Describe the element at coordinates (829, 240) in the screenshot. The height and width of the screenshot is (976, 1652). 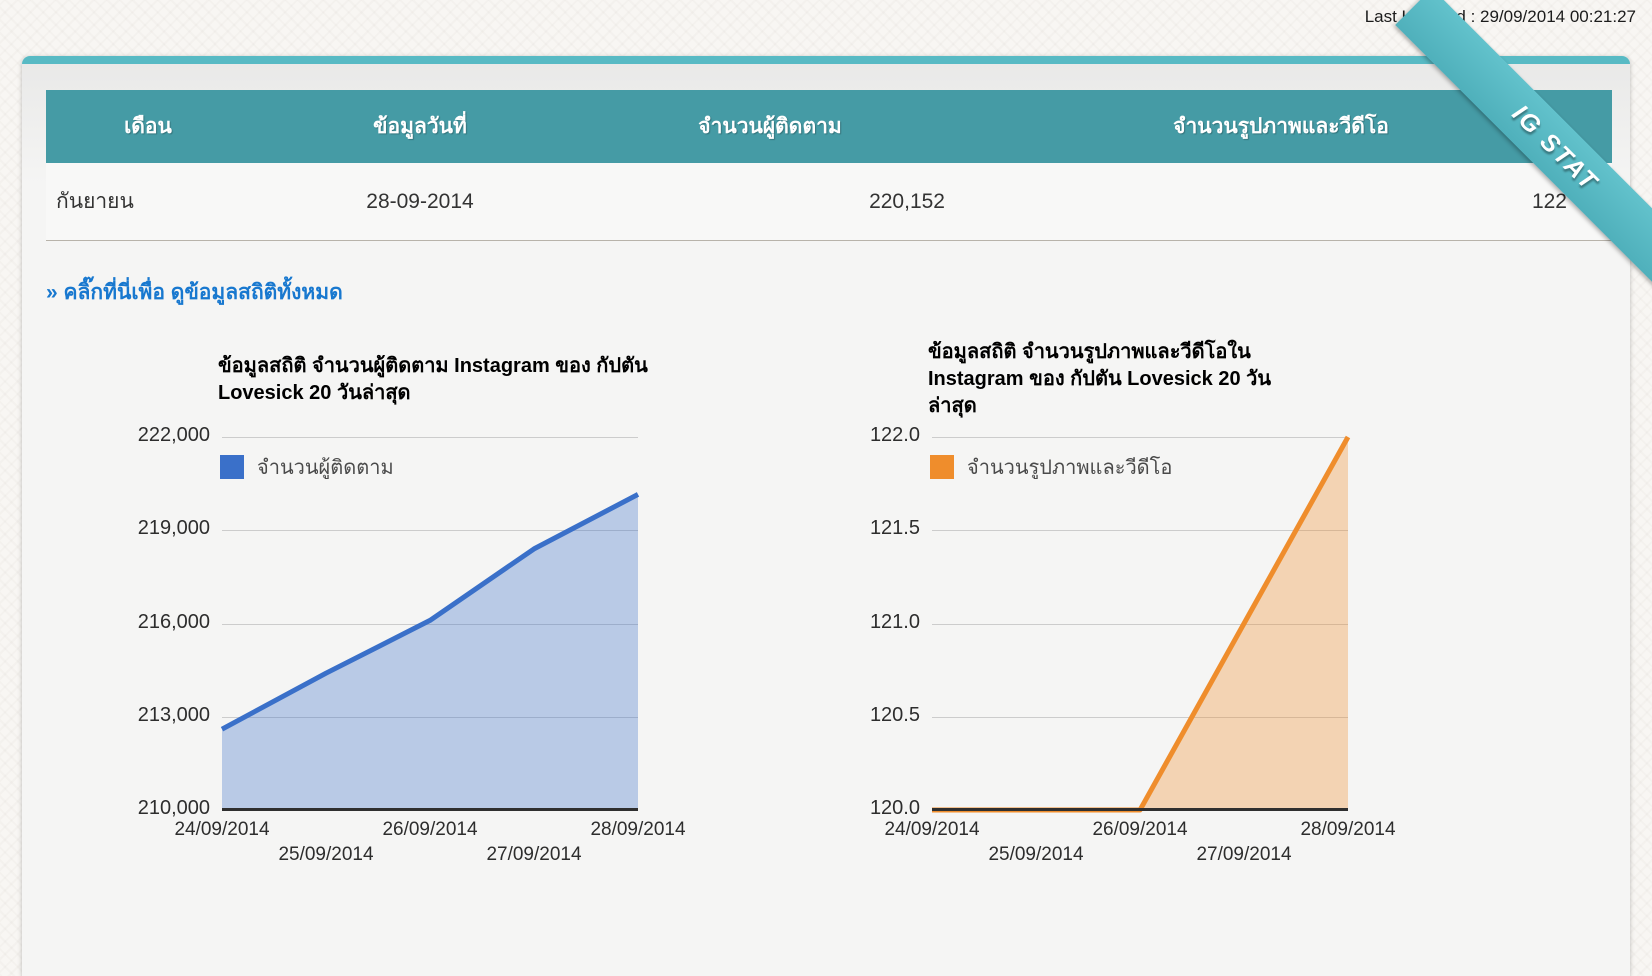
I see `table-divider` at that location.